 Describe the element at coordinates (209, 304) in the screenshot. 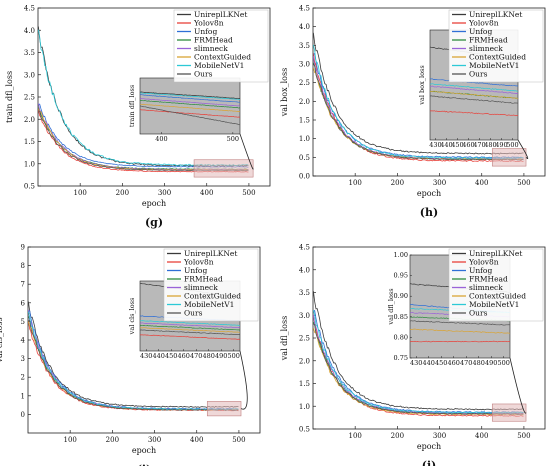

I see `legend-label-mobilenetv1: MobileNetV1` at that location.